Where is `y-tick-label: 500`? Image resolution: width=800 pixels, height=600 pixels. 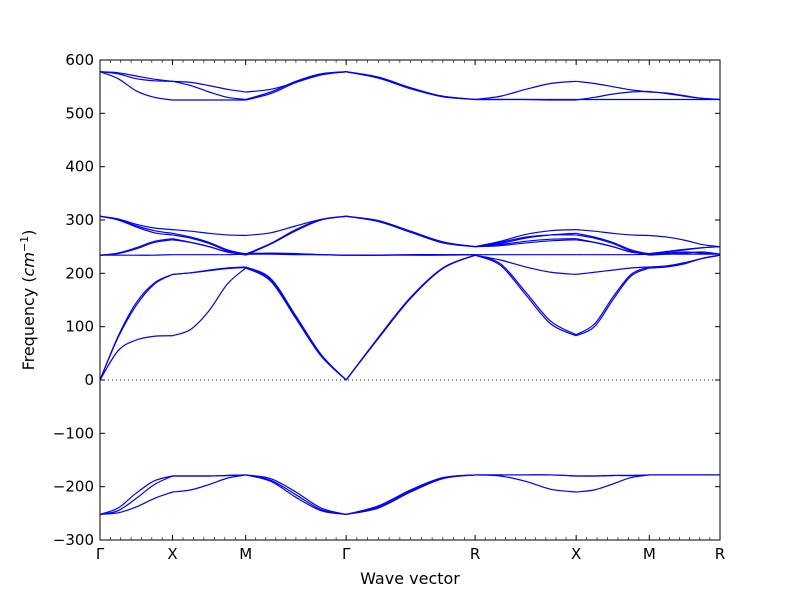 y-tick-label: 500 is located at coordinates (79, 113).